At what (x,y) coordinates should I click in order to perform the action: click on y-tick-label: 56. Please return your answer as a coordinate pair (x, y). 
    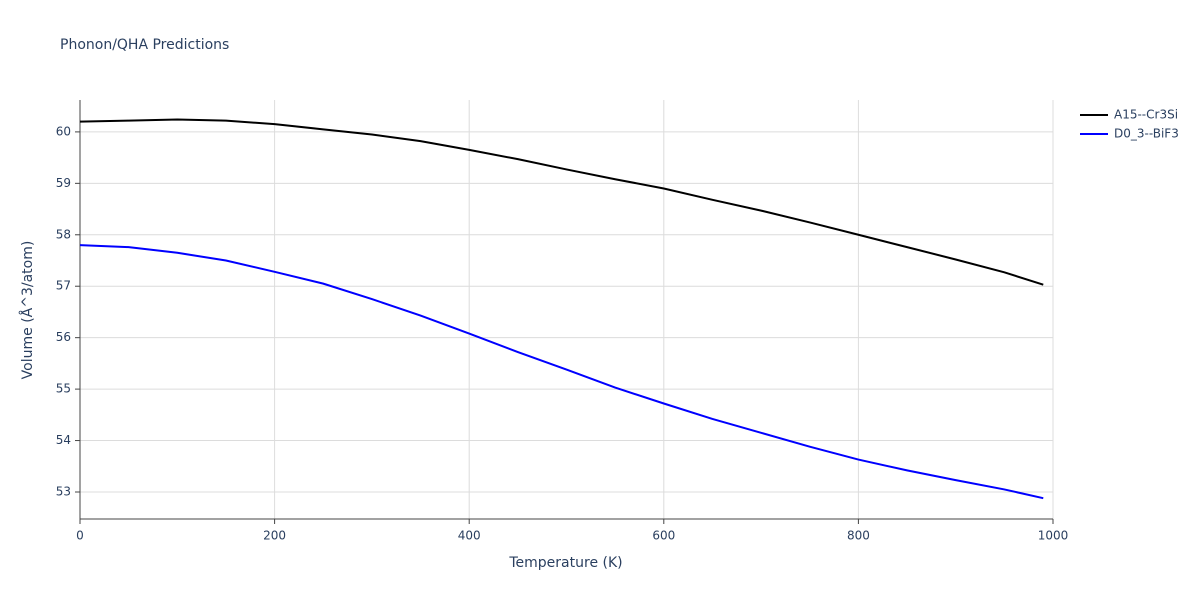
    Looking at the image, I should click on (63, 337).